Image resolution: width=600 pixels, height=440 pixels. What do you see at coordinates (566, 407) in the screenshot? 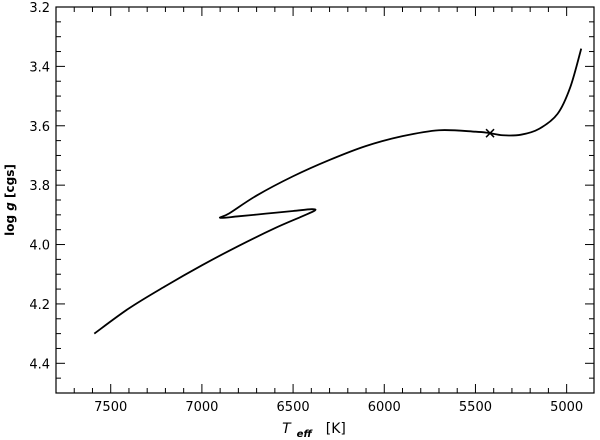
I see `x-tick-label: 5000` at bounding box center [566, 407].